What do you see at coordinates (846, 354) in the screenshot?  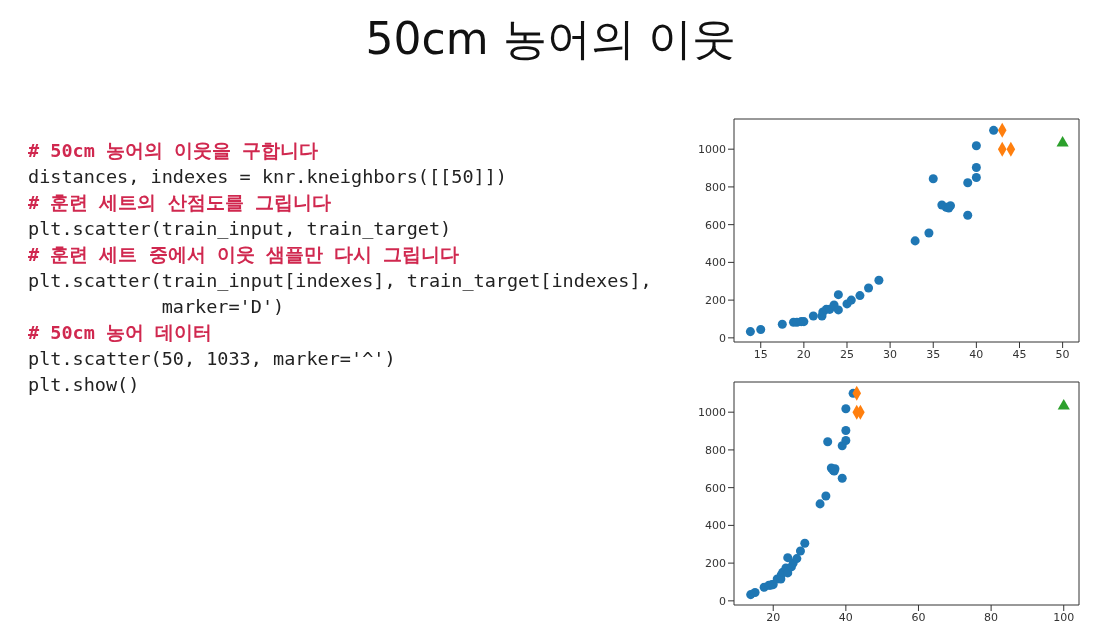 I see `x-tick-label: 25` at bounding box center [846, 354].